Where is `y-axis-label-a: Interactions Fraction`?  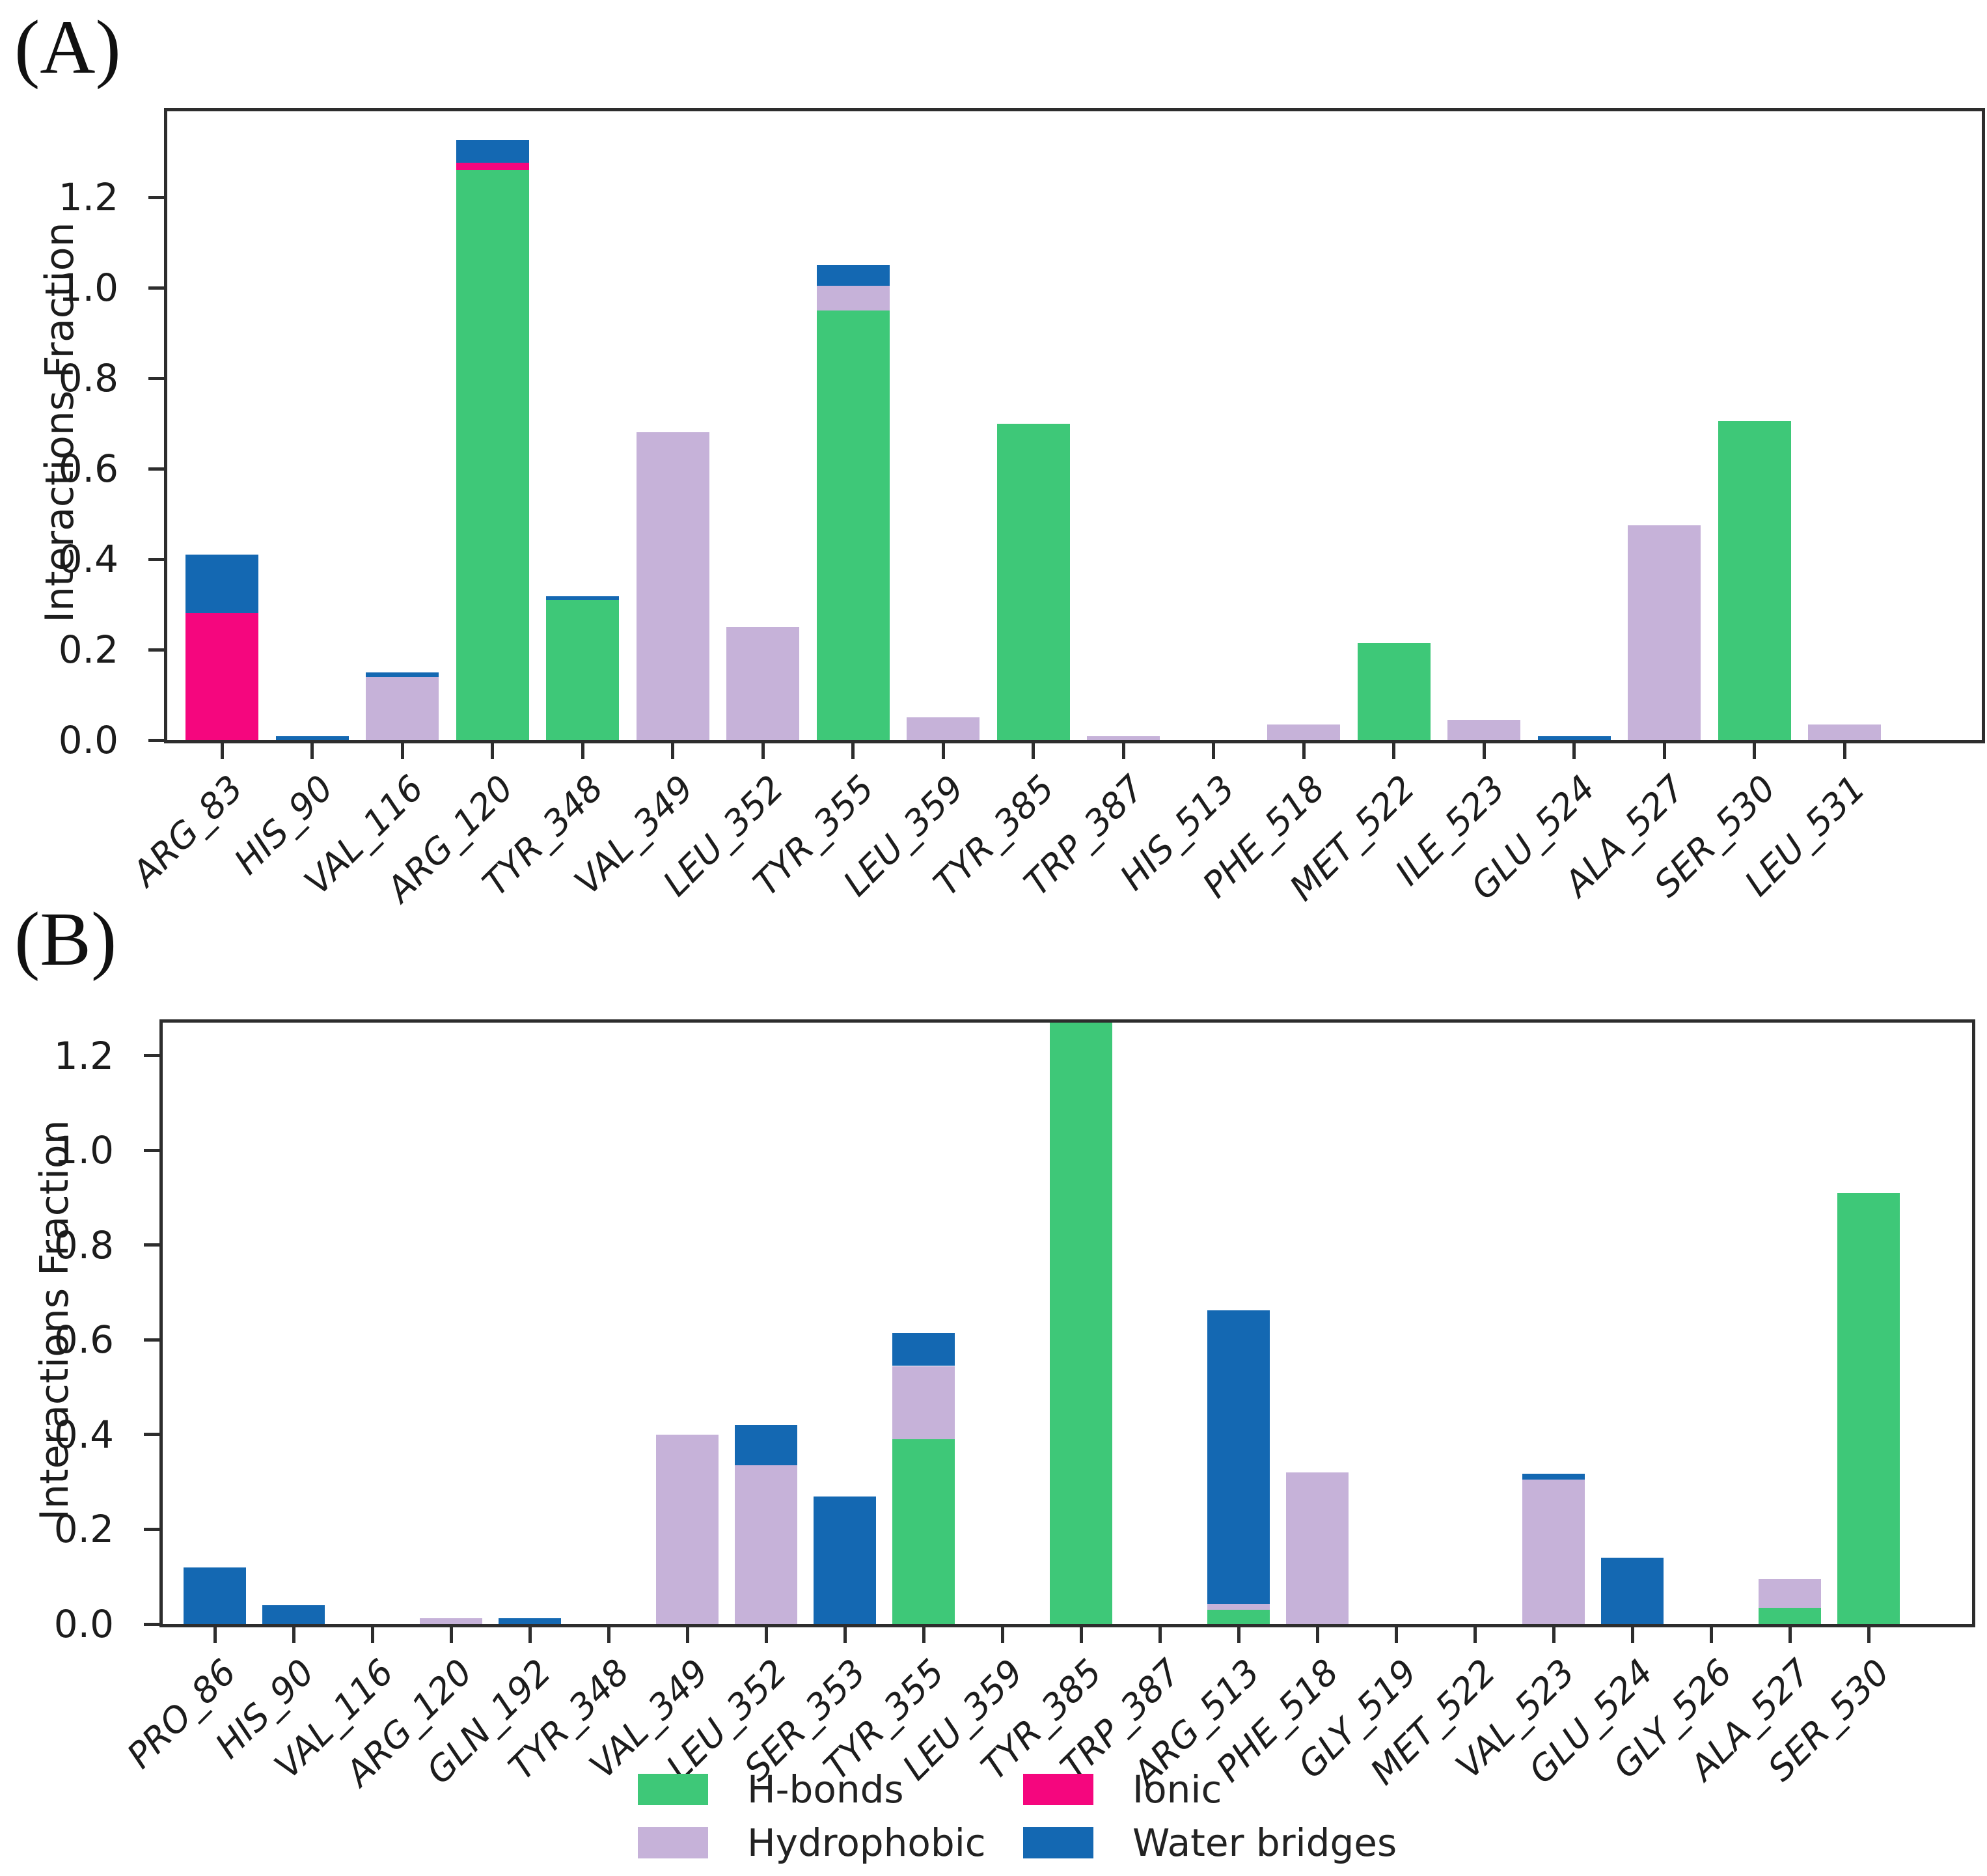
y-axis-label-a: Interactions Fraction is located at coordinates (60, 422).